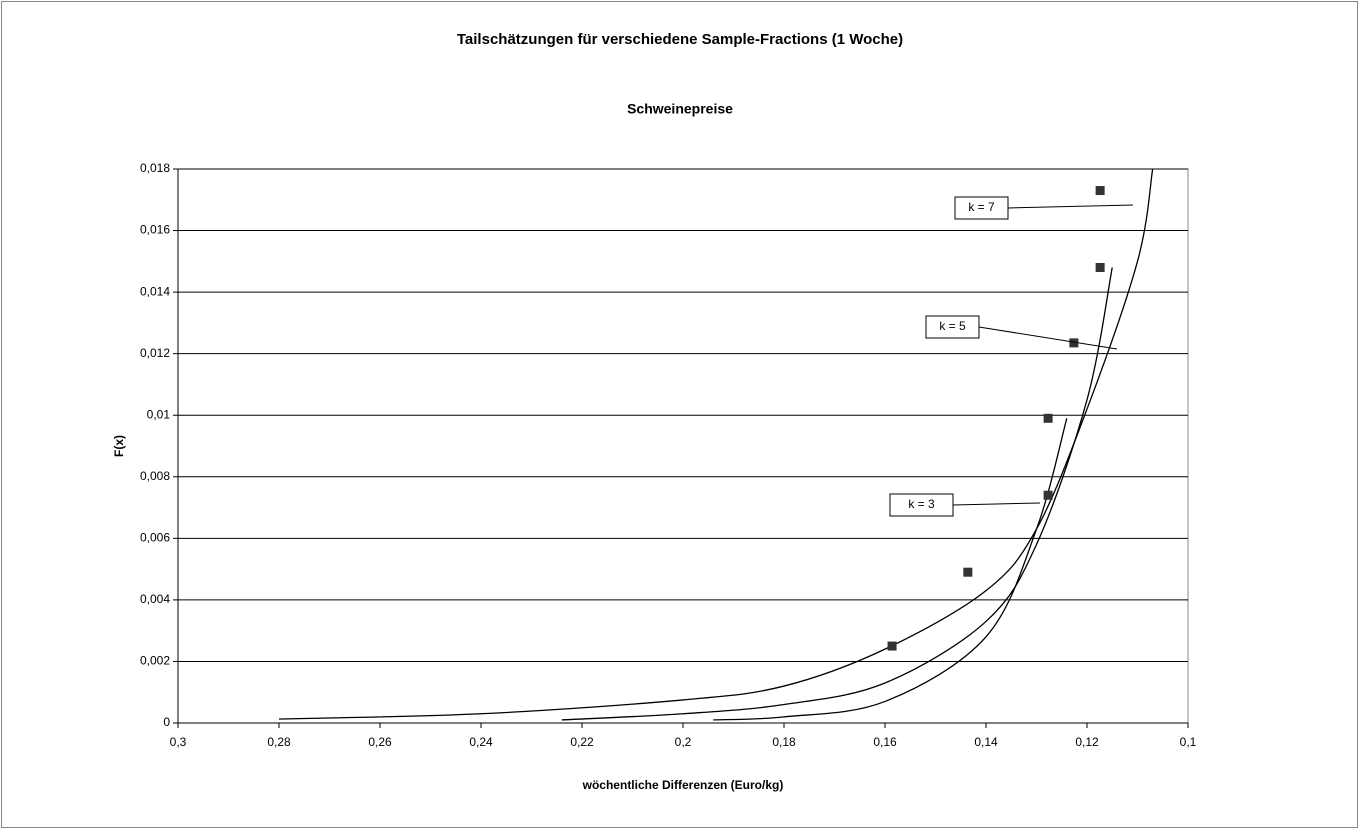  What do you see at coordinates (680, 109) in the screenshot?
I see `chart-subtitle: Schweinepreise` at bounding box center [680, 109].